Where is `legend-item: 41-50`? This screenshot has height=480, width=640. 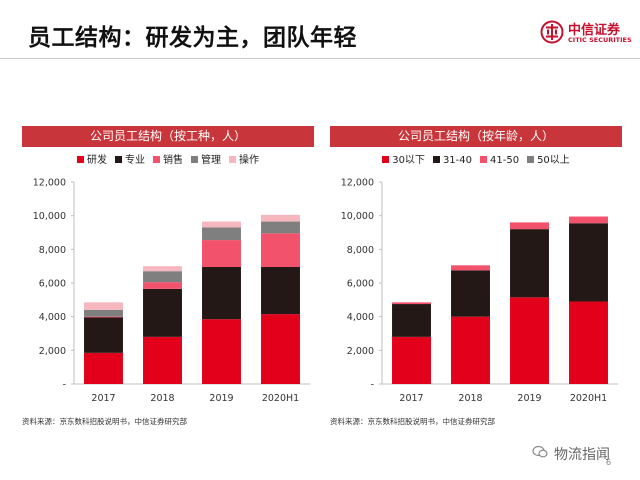
legend-item: 41-50 is located at coordinates (499, 161).